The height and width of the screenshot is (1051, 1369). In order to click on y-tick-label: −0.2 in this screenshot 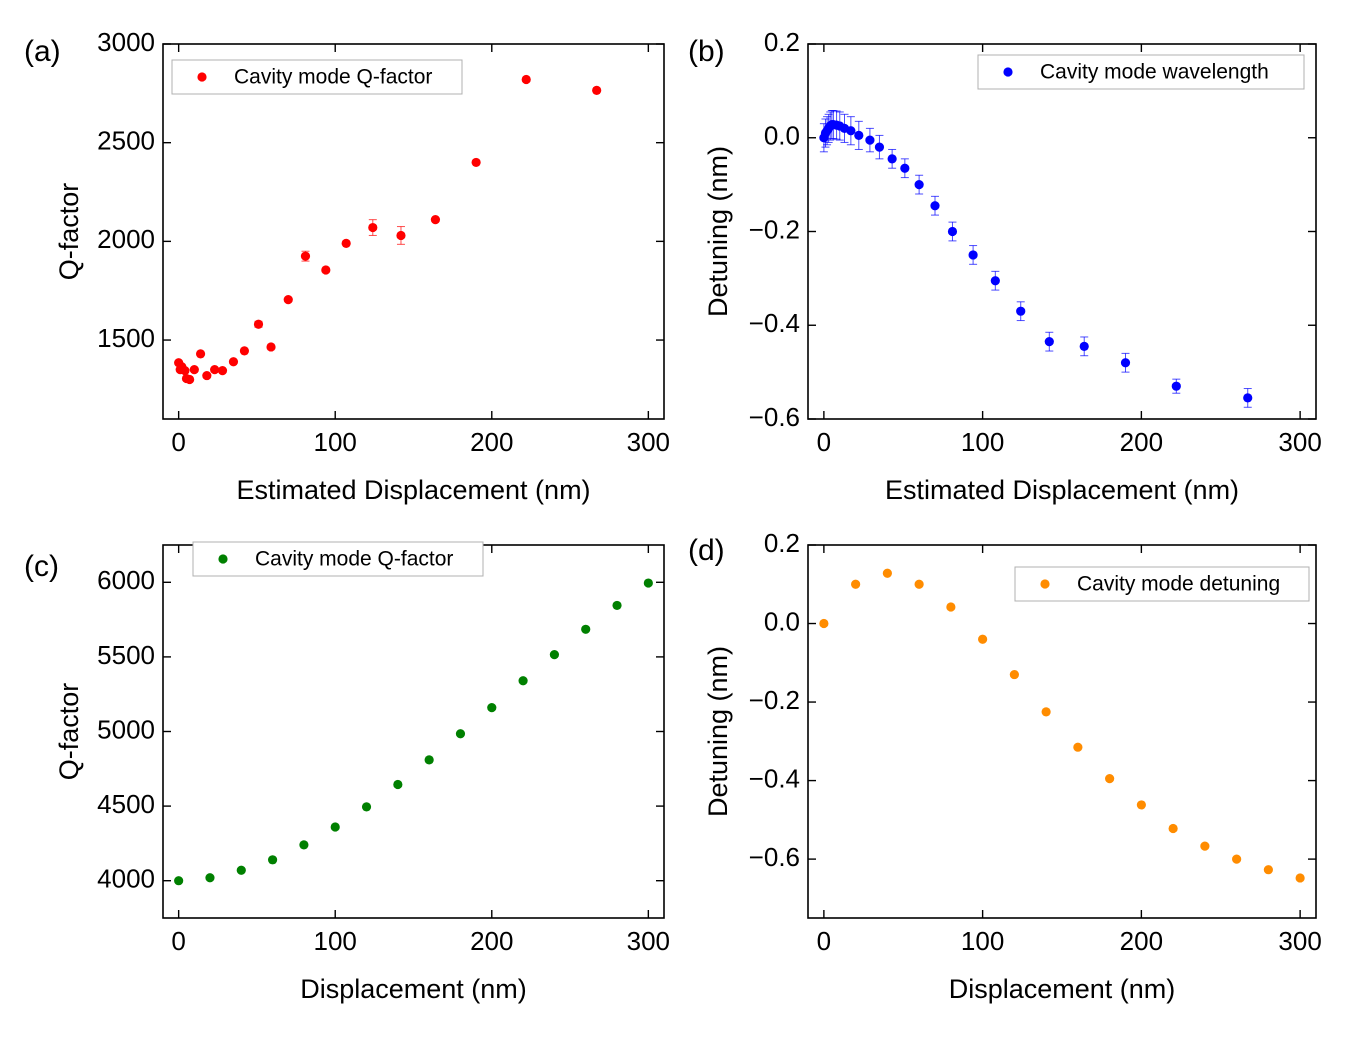, I will do `click(774, 229)`.